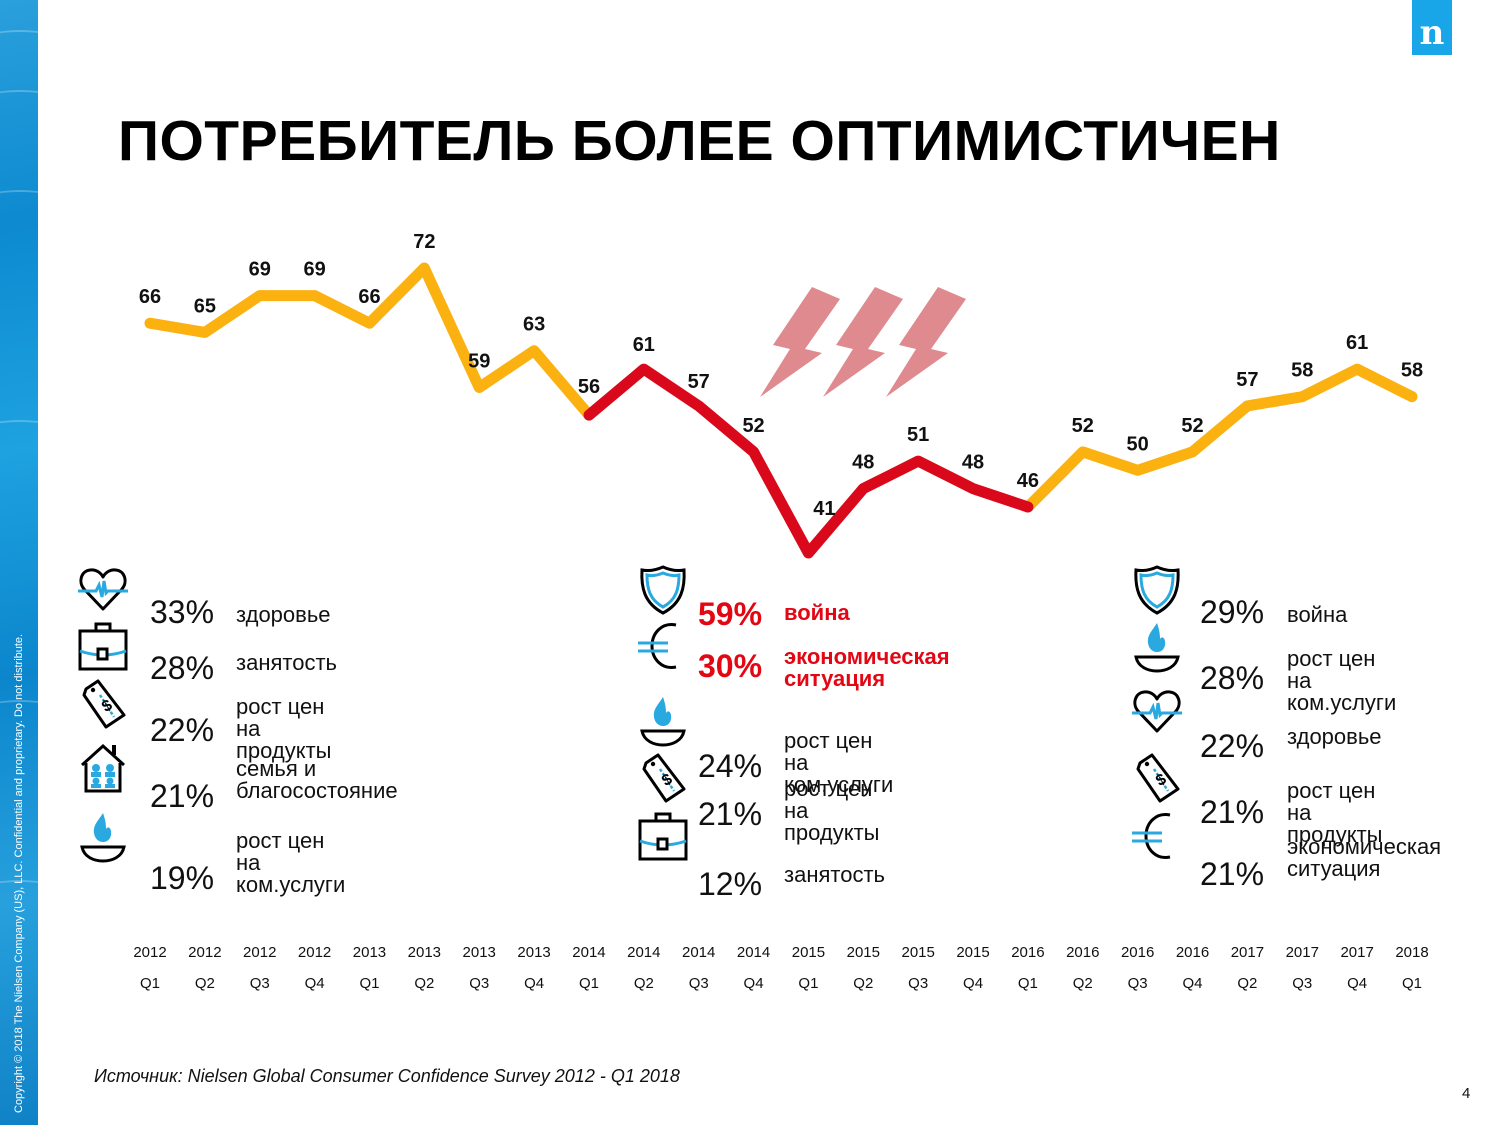 This screenshot has height=1125, width=1500. Describe the element at coordinates (730, 884) in the screenshot. I see `concern-percent: 12%` at that location.